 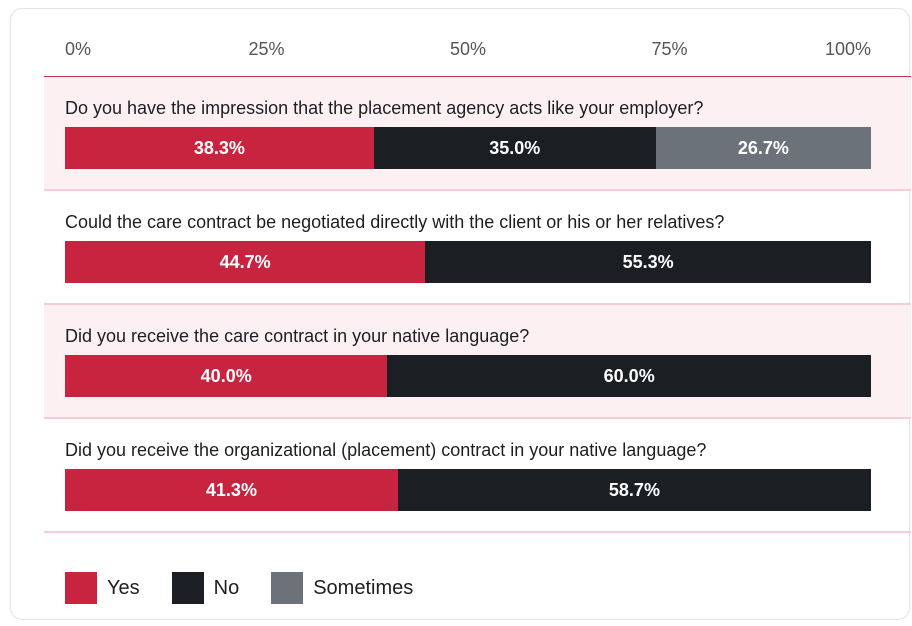 I want to click on x-tick-label: 100%, so click(x=847, y=49).